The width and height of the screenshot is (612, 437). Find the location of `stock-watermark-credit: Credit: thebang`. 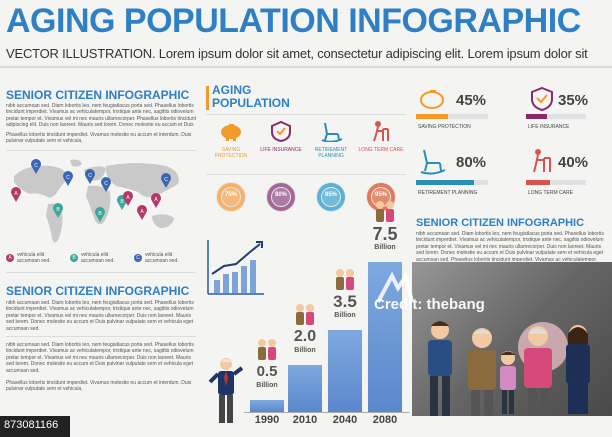

stock-watermark-credit: Credit: thebang is located at coordinates (429, 304).